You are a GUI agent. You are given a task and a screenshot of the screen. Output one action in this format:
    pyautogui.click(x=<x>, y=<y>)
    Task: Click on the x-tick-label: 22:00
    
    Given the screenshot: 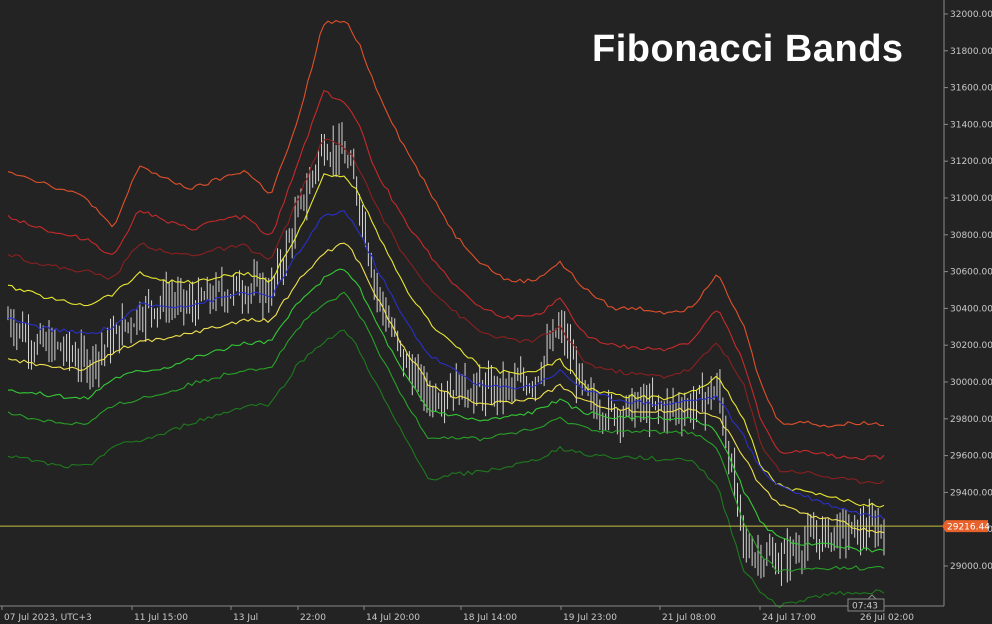 What is the action you would take?
    pyautogui.click(x=313, y=618)
    